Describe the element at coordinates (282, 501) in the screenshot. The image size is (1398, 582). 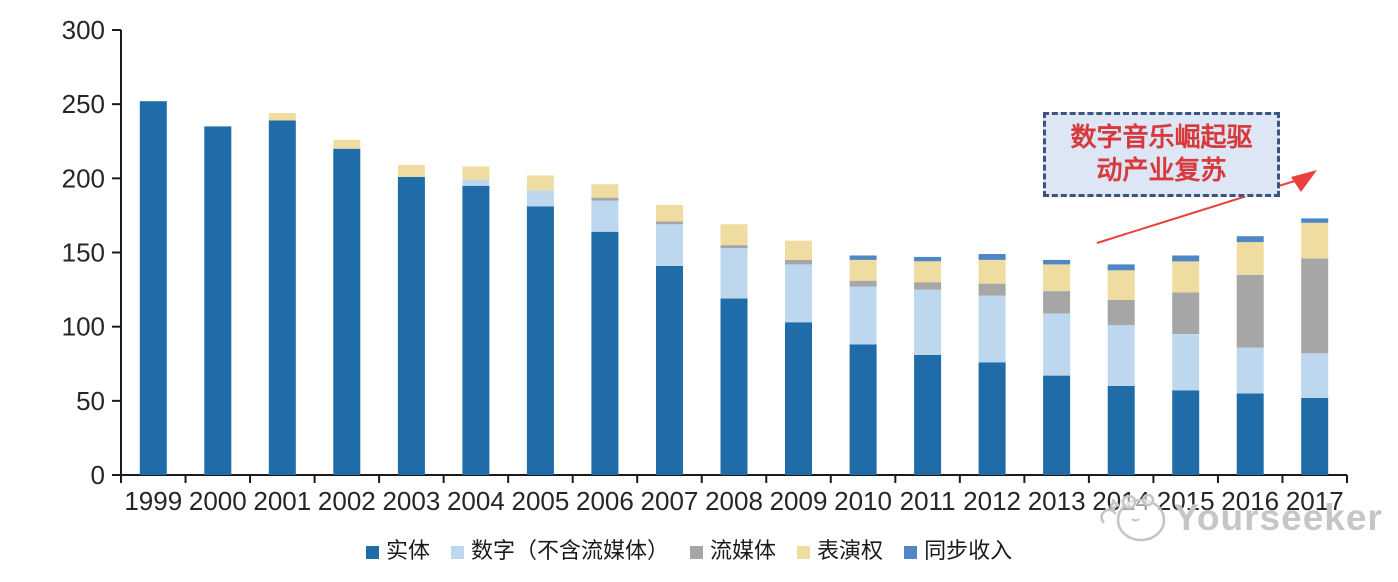
I see `x-tick-label: 2001` at that location.